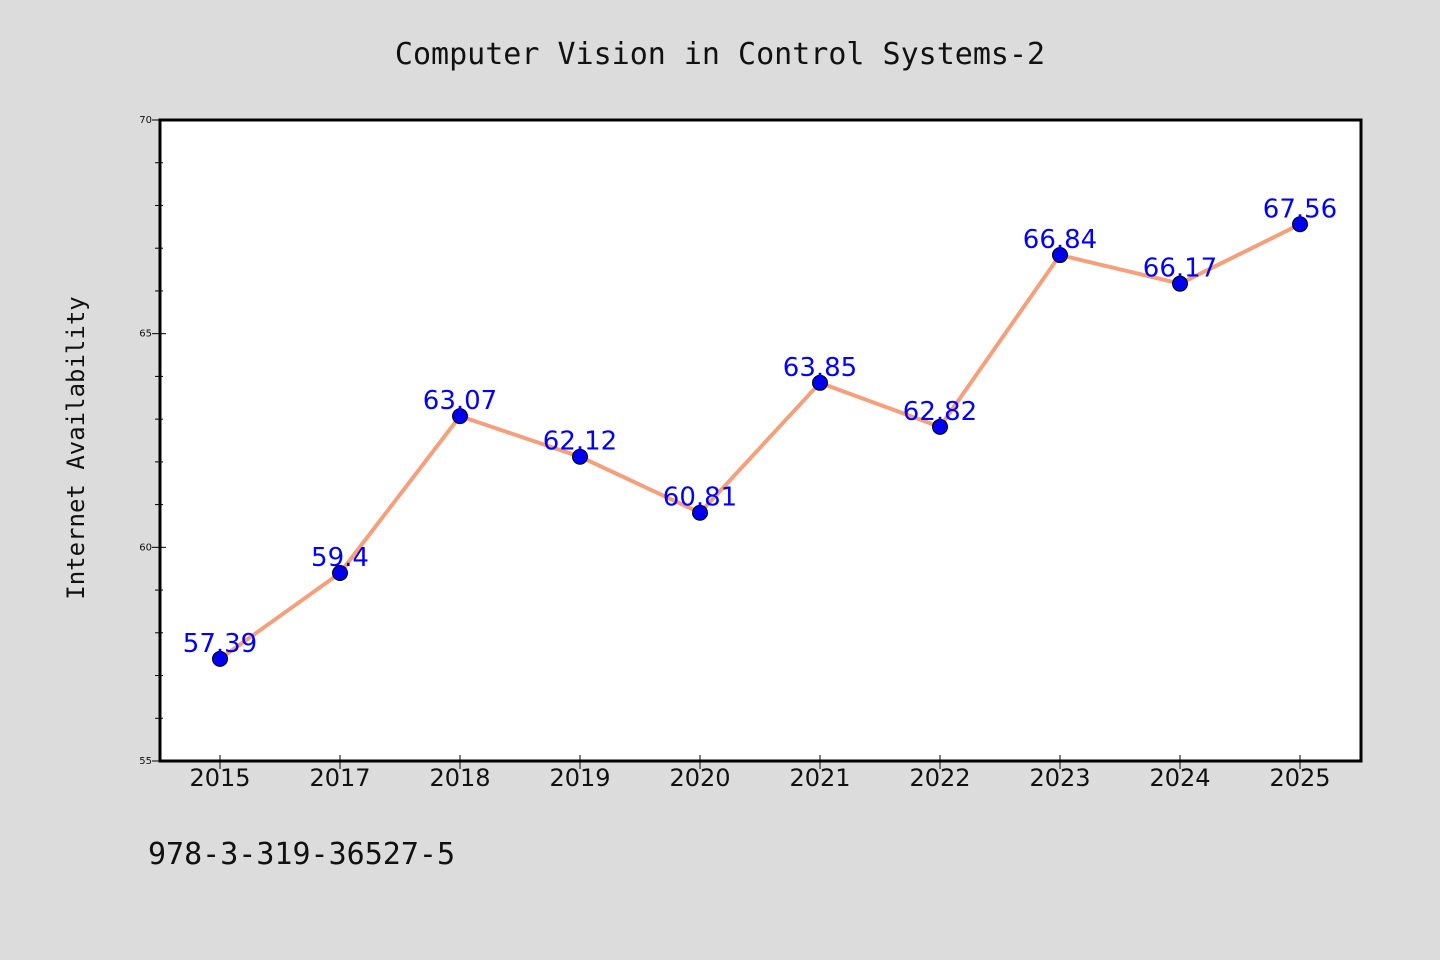 The image size is (1440, 960). What do you see at coordinates (145, 120) in the screenshot?
I see `y-tick-label: 70` at bounding box center [145, 120].